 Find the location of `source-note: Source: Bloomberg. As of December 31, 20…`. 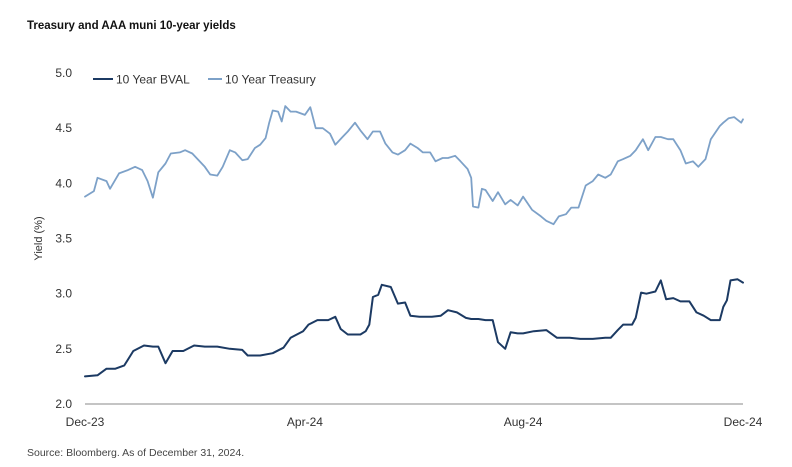

source-note: Source: Bloomberg. As of December 31, 20… is located at coordinates (136, 453).